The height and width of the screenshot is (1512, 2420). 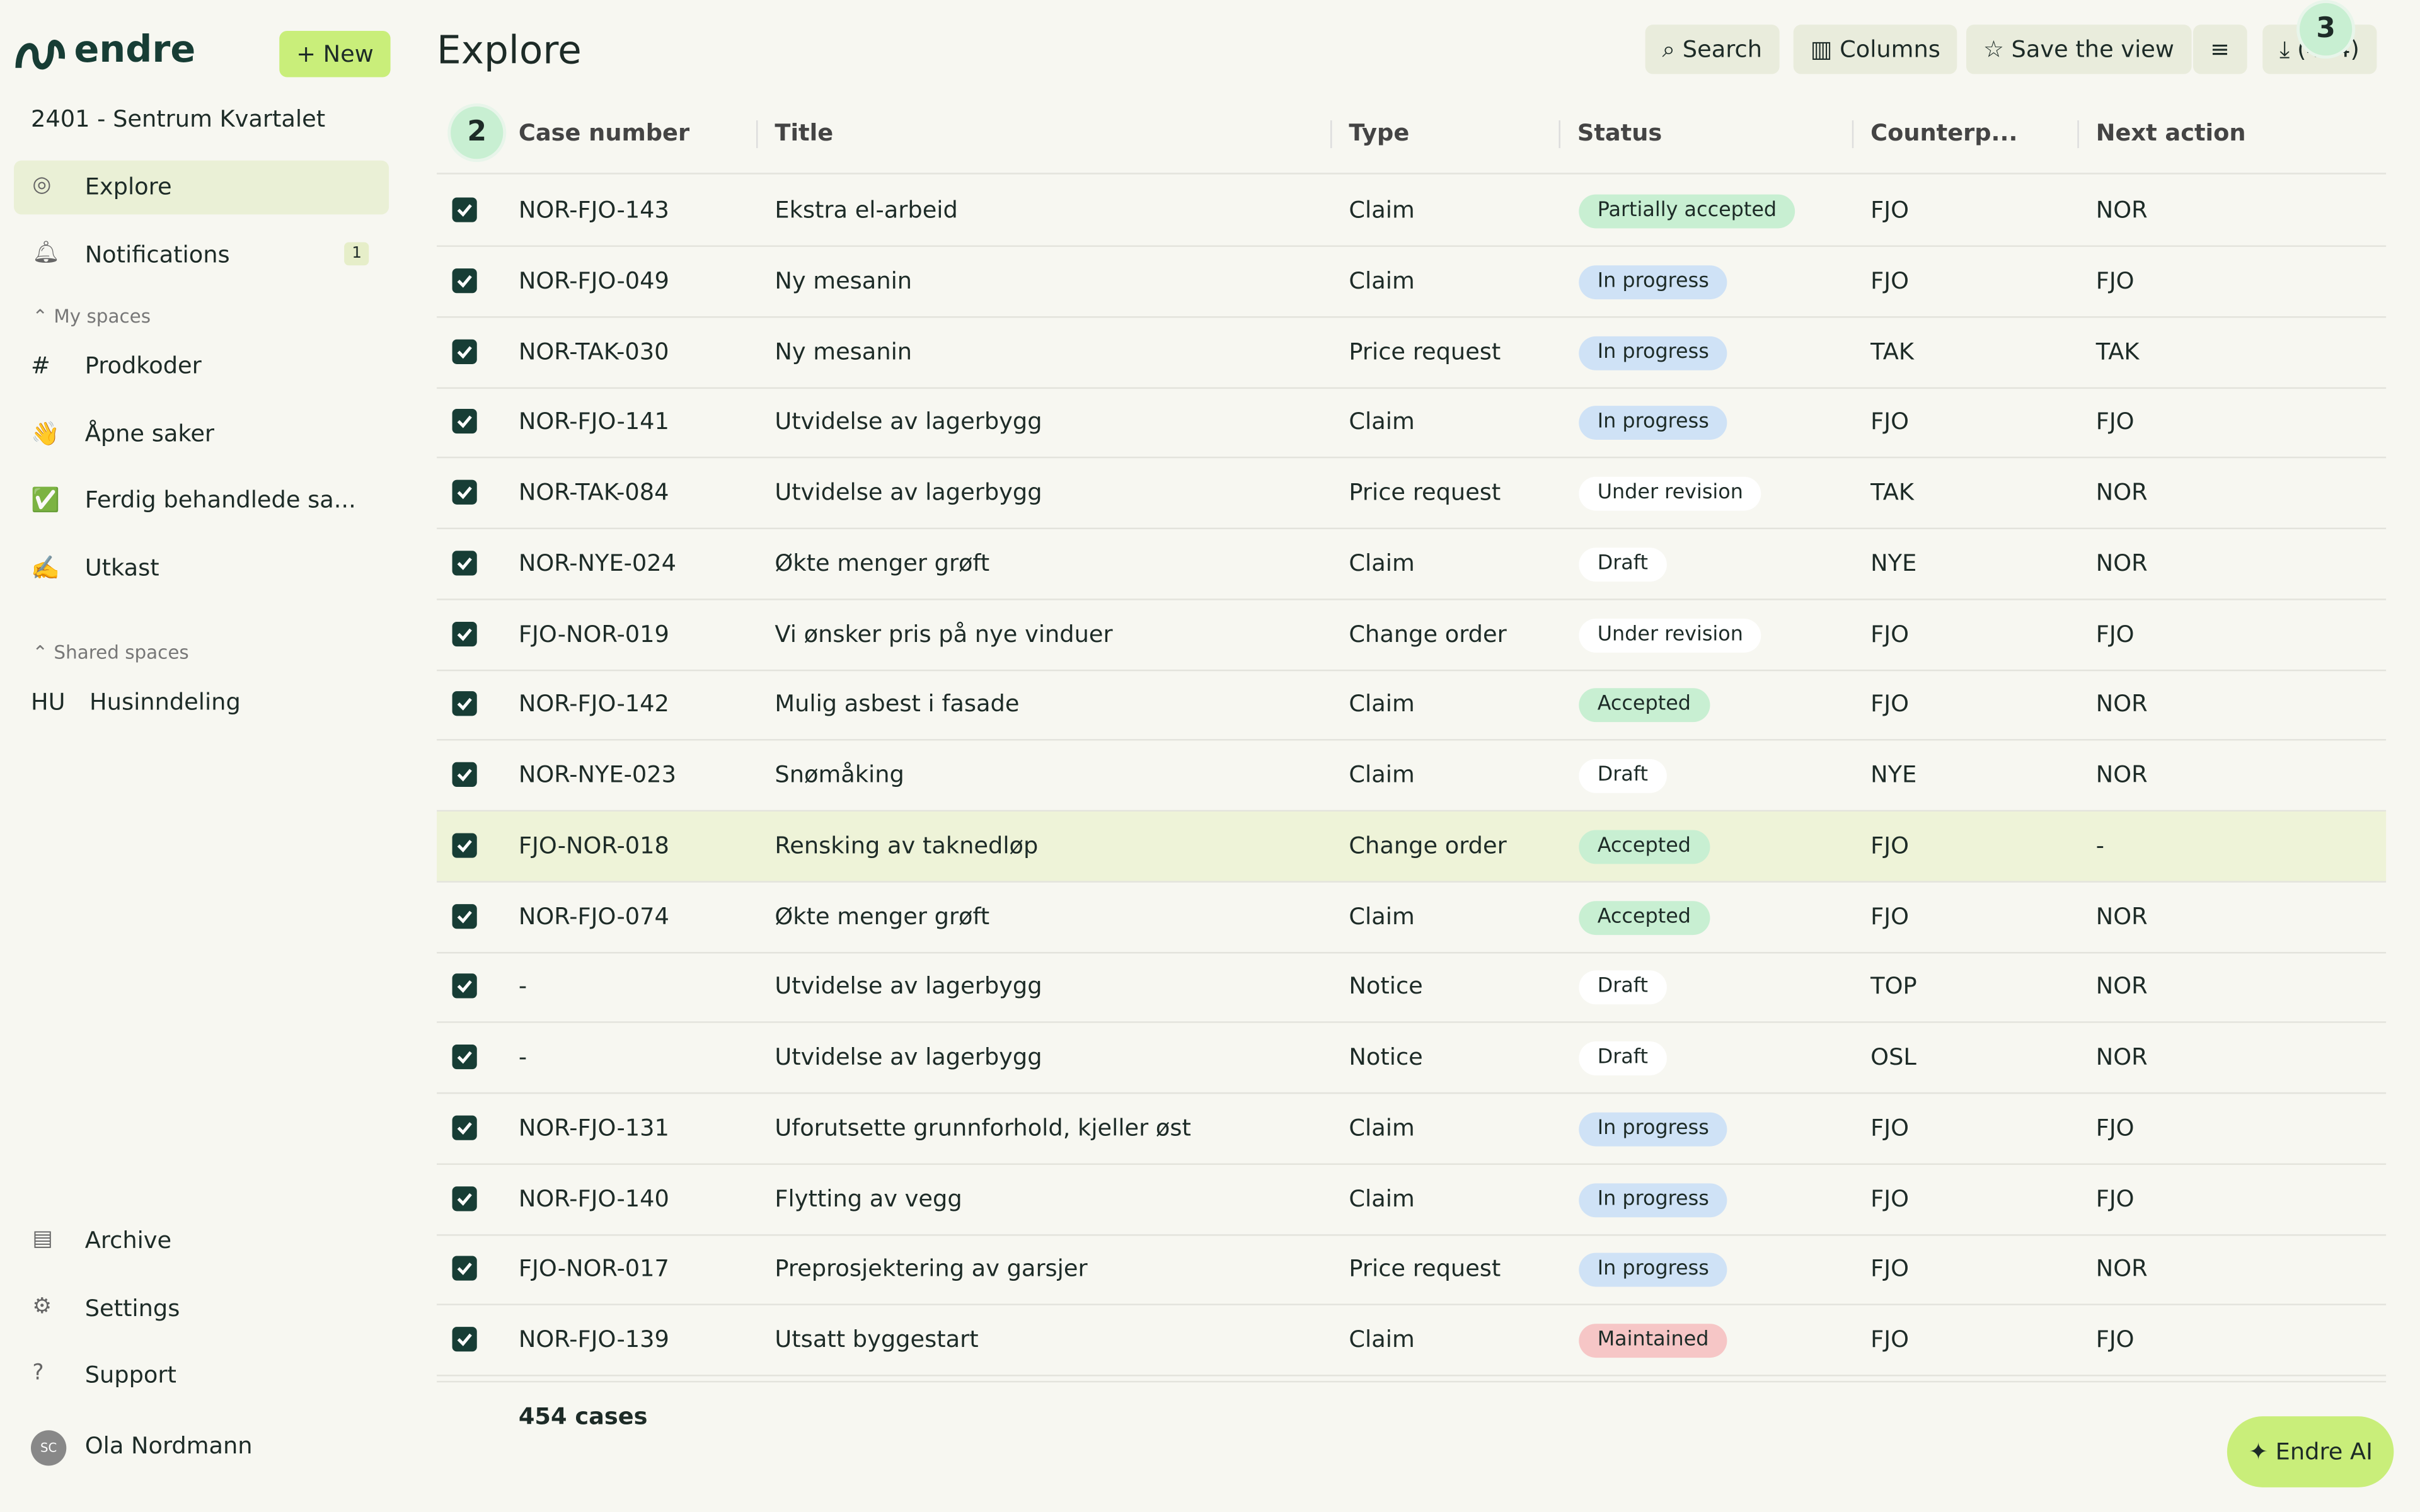 I want to click on bottom-nav-item: Support, so click(x=130, y=1375).